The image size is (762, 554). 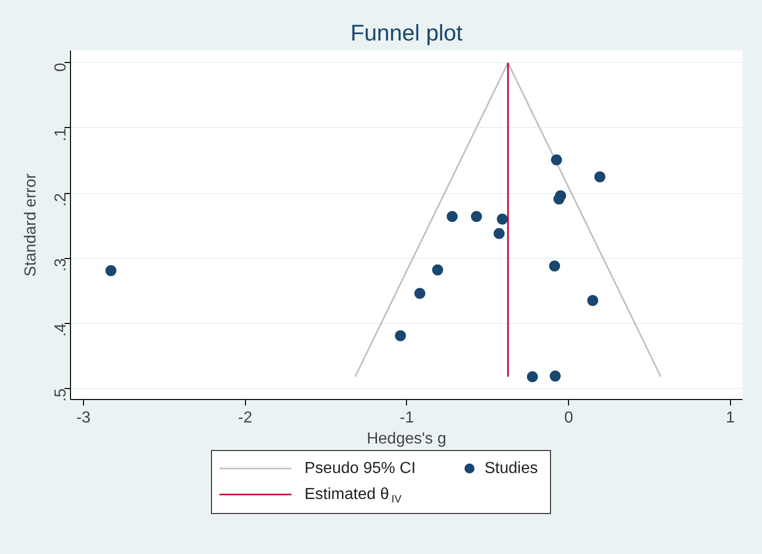 What do you see at coordinates (31, 224) in the screenshot?
I see `y-axis-title: Standard error` at bounding box center [31, 224].